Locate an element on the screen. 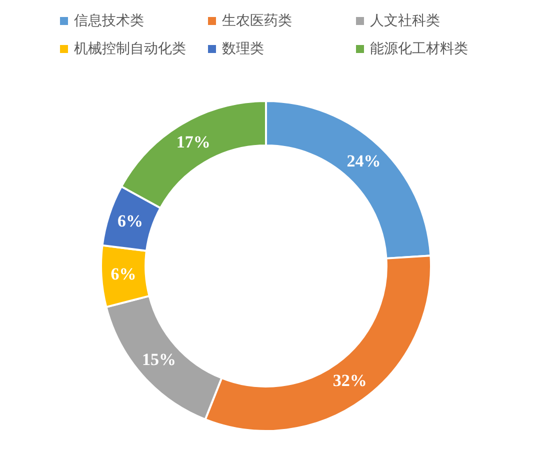 This screenshot has height=474, width=533. legend-label: 人文社科类 is located at coordinates (405, 21).